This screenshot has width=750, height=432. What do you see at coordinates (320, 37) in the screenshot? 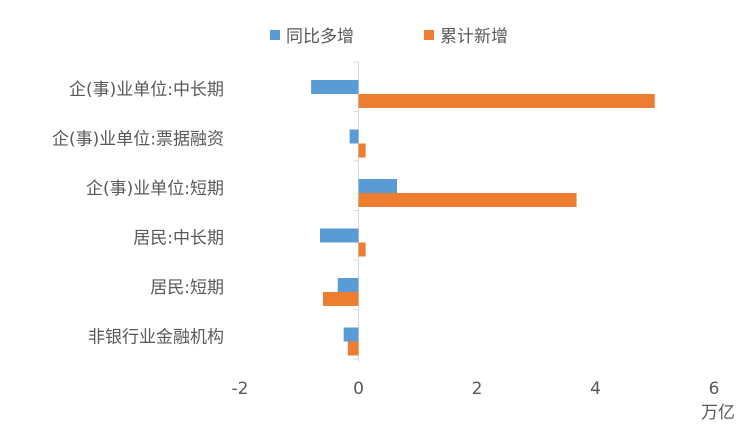
I see `legend-label-yoy: 同比多增` at bounding box center [320, 37].